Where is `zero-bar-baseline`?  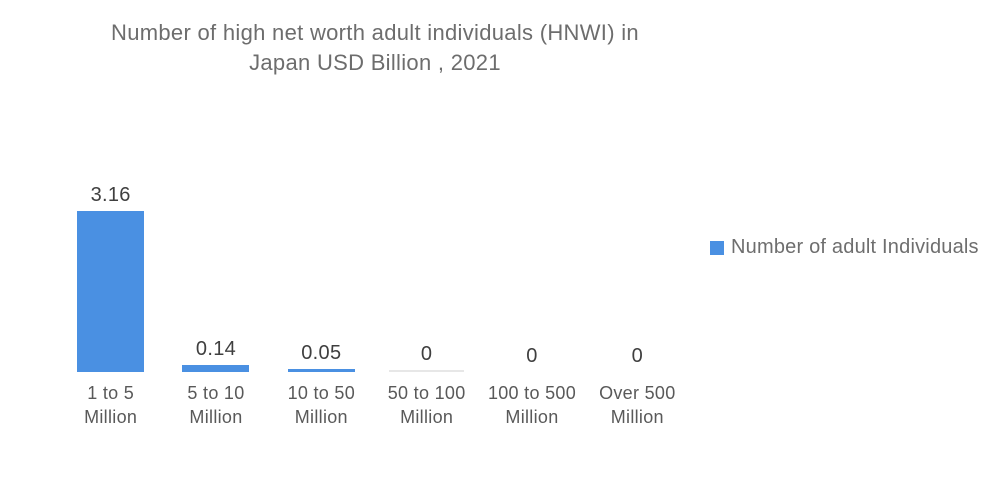
zero-bar-baseline is located at coordinates (427, 371).